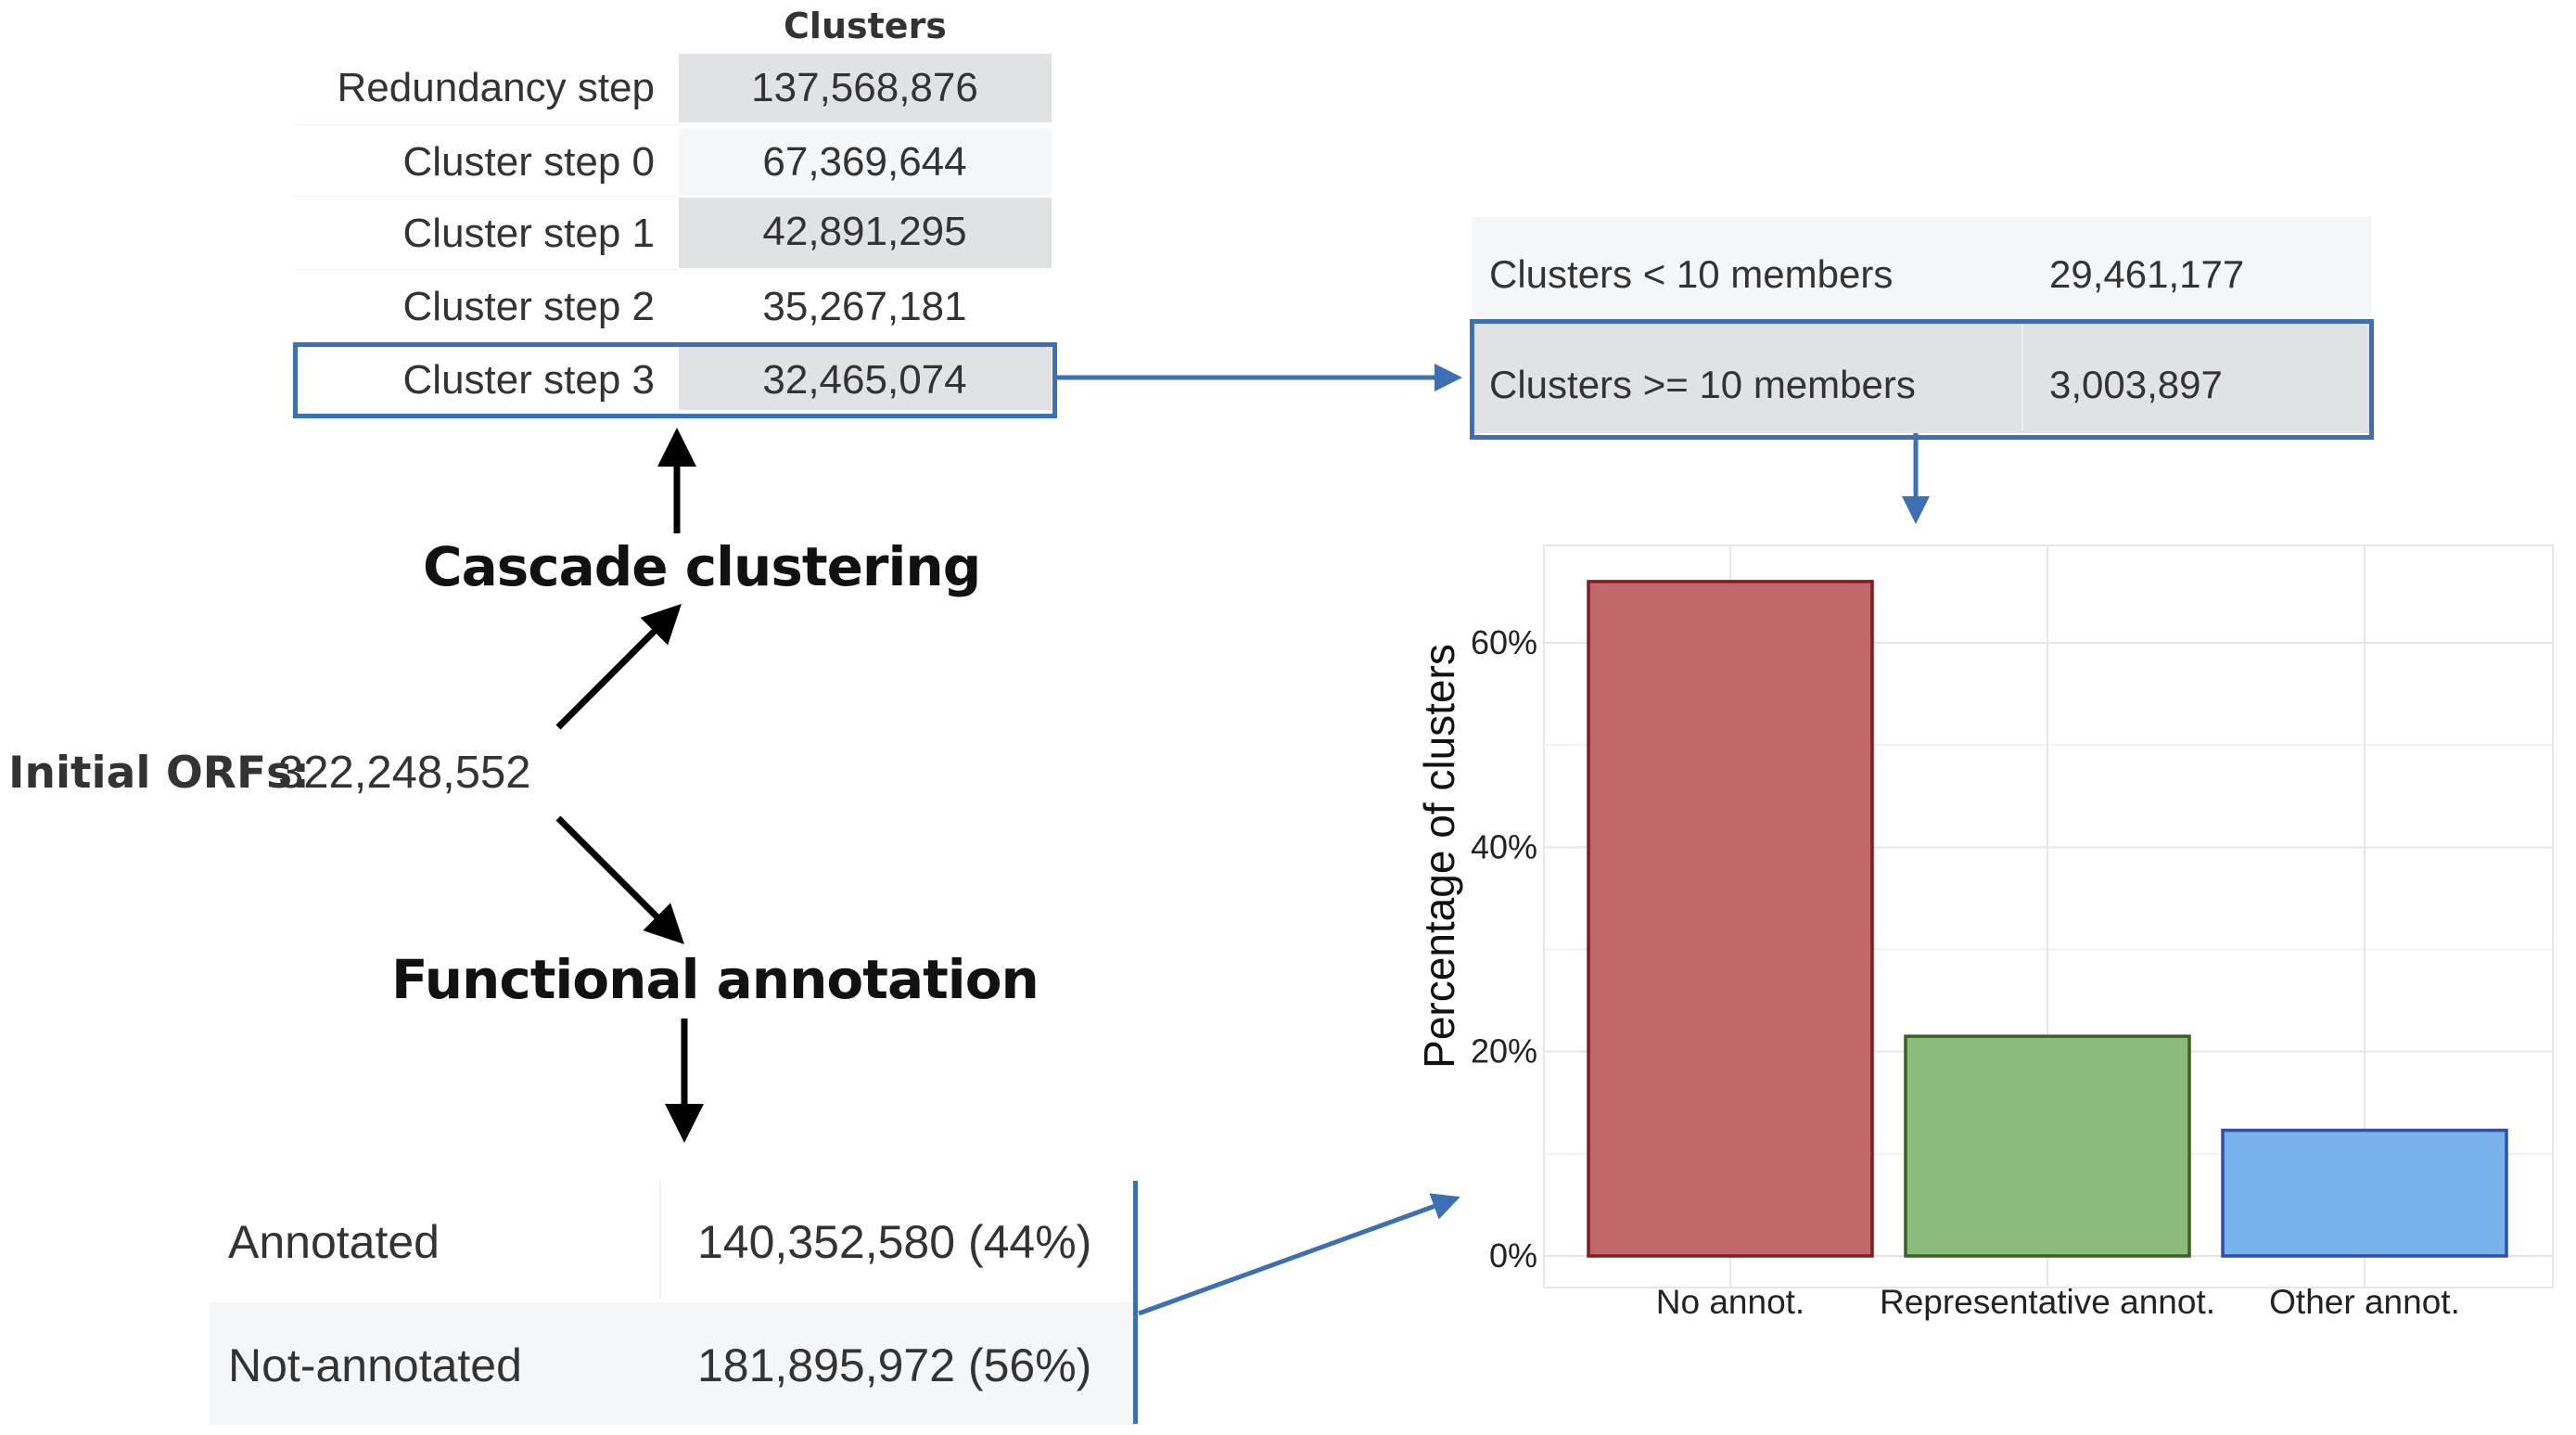  What do you see at coordinates (866, 26) in the screenshot?
I see `cluster-table-header: Clusters` at bounding box center [866, 26].